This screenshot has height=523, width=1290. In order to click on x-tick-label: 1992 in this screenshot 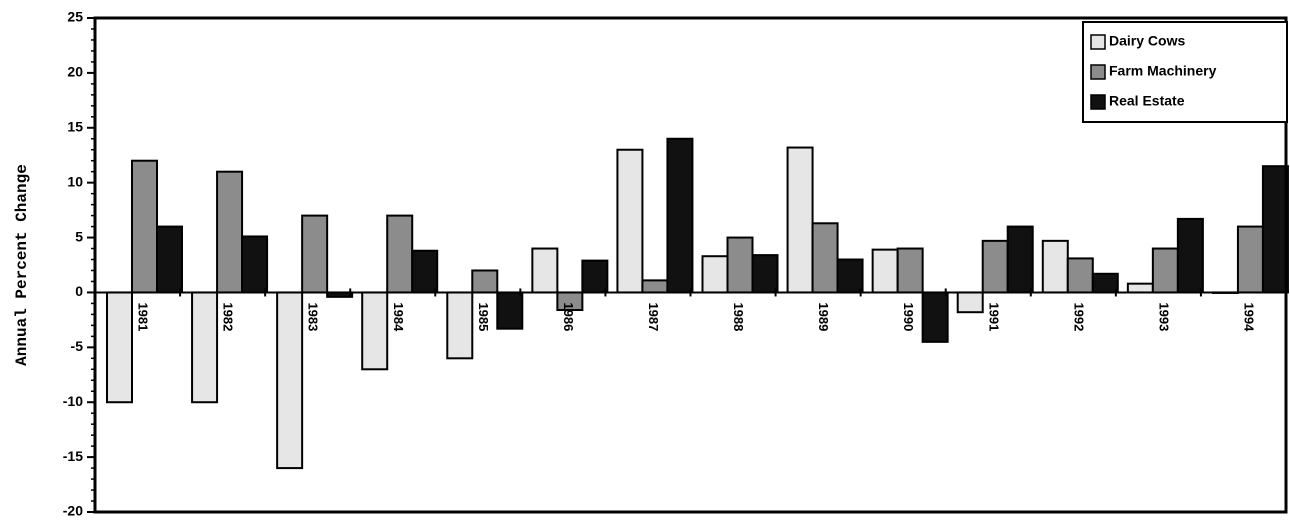, I will do `click(1078, 316)`.